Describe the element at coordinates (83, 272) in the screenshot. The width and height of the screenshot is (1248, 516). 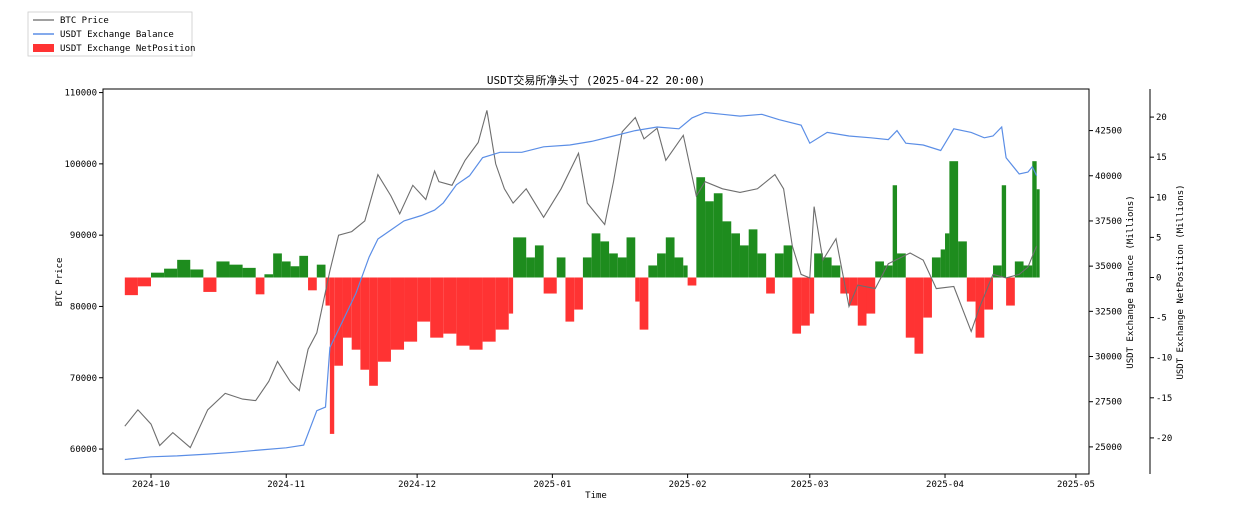
I see `price-axis: 60000 70000 80000 90000 100000 110000` at that location.